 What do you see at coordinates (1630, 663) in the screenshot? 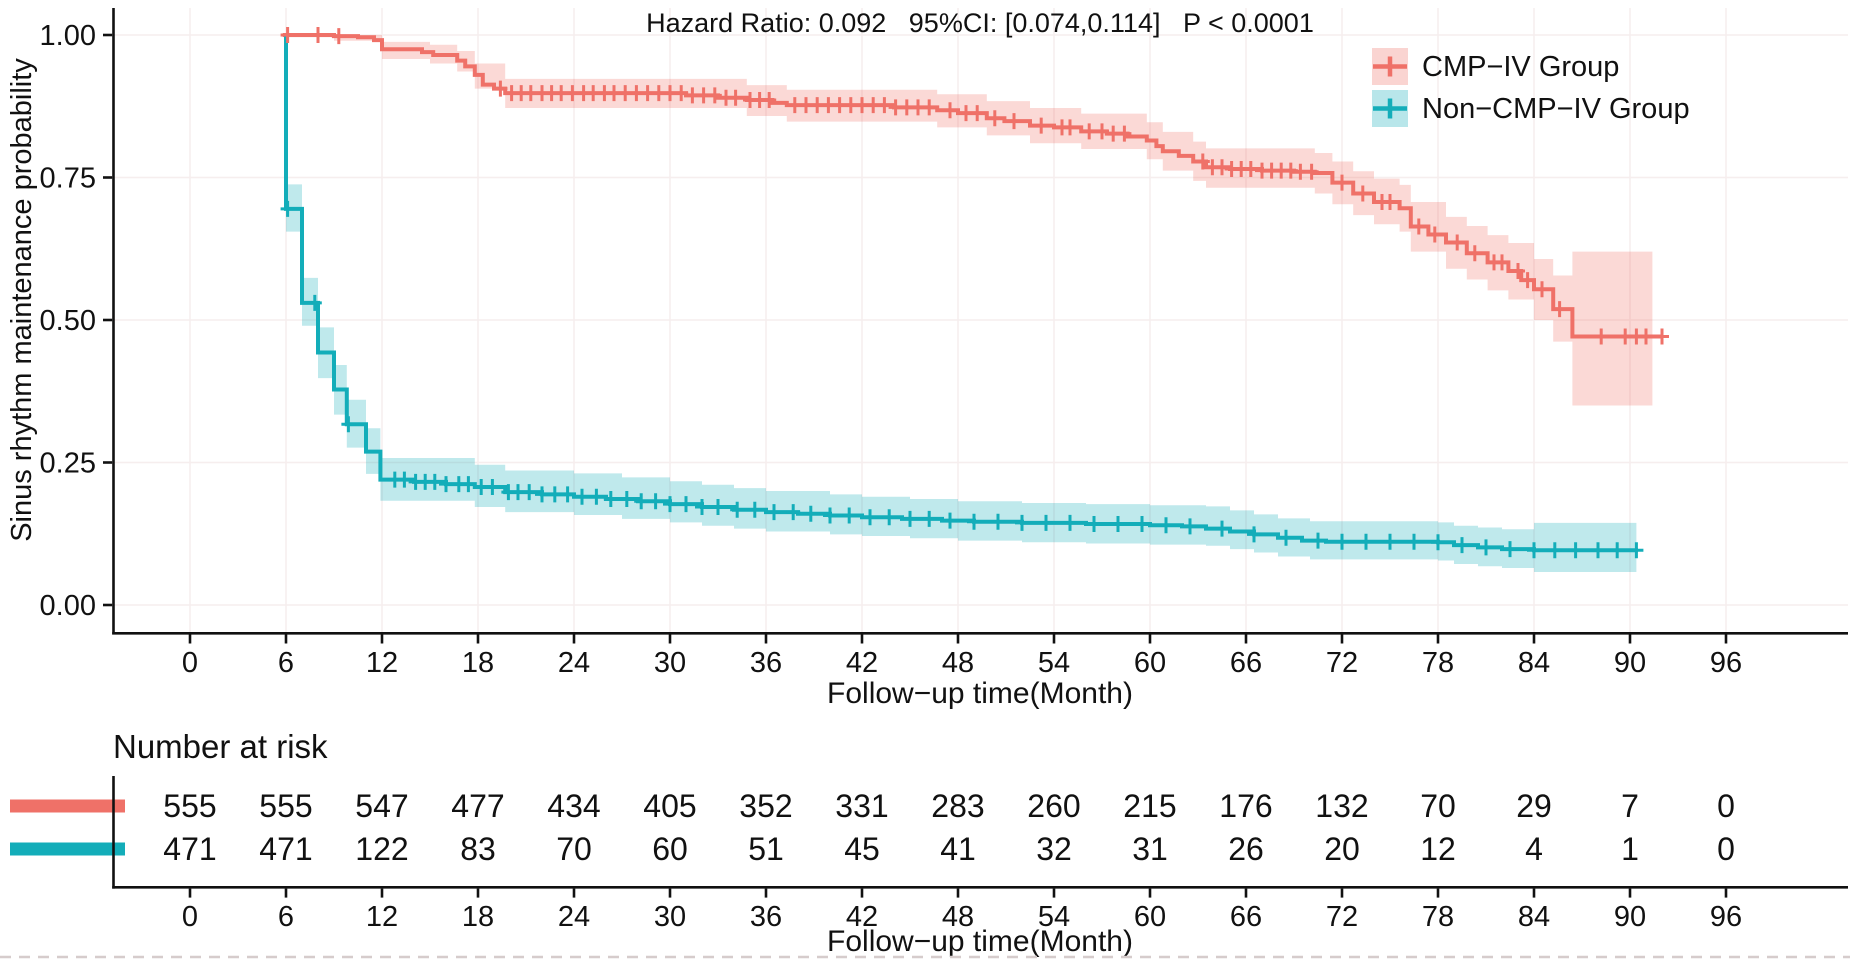
I see `x-tick-label: 90` at bounding box center [1630, 663].